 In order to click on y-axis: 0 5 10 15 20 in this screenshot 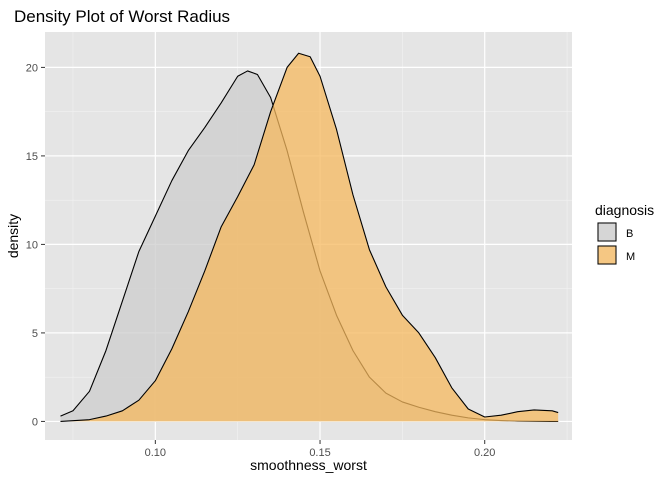, I will do `click(35, 245)`.